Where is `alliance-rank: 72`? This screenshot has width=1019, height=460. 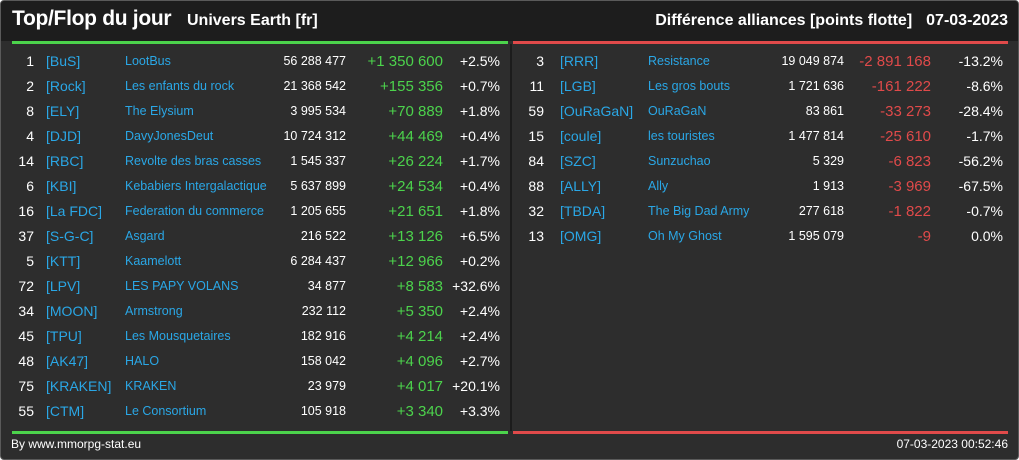
alliance-rank: 72 is located at coordinates (26, 286).